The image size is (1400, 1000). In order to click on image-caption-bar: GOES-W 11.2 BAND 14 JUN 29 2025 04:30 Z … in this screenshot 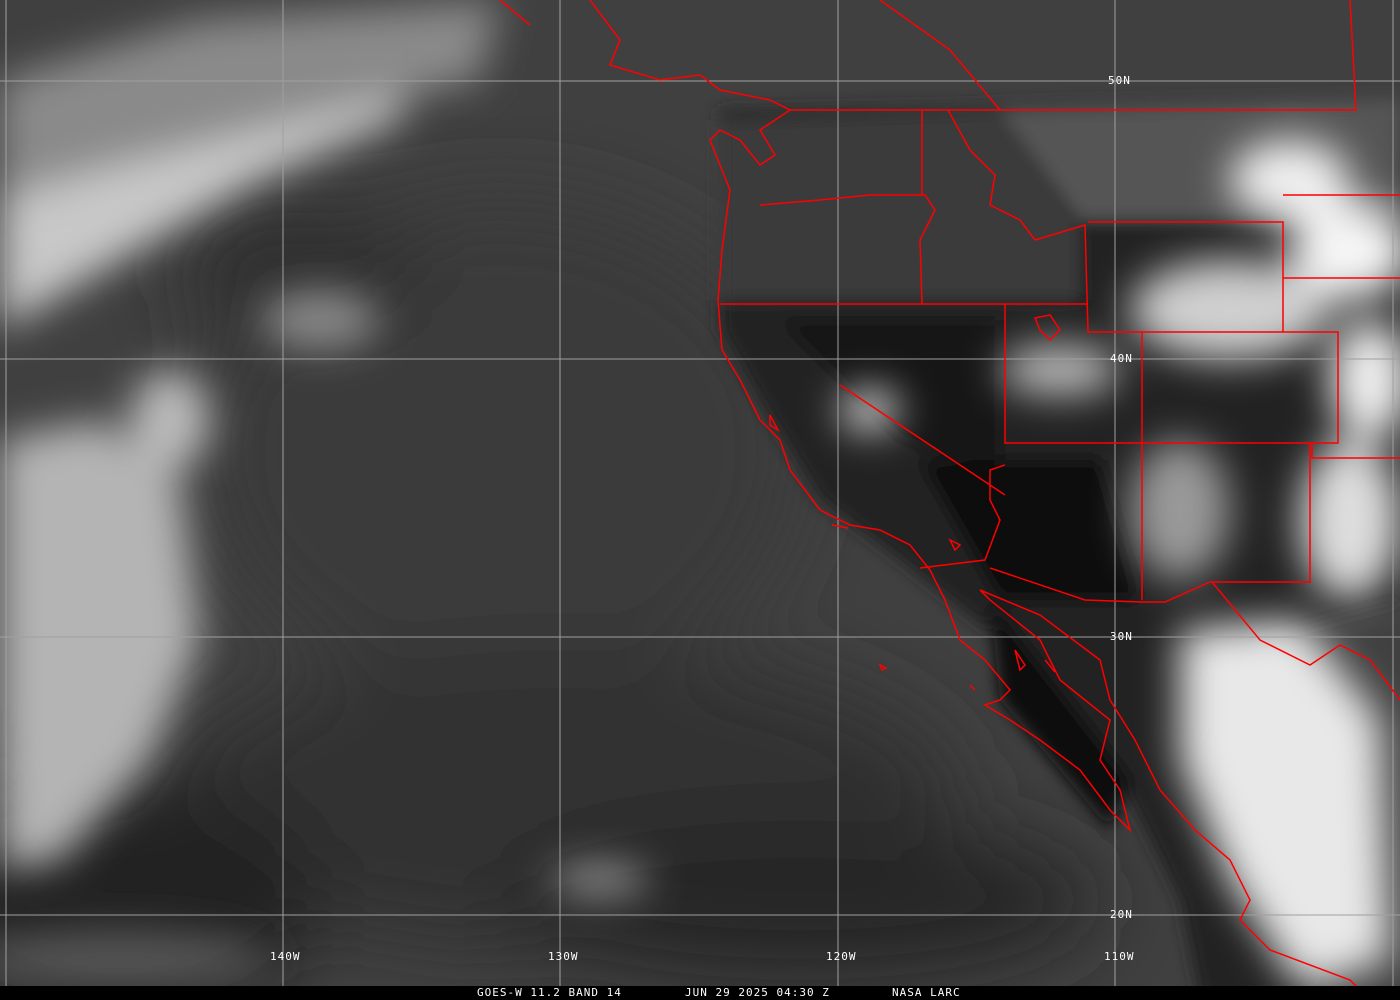, I will do `click(700, 993)`.